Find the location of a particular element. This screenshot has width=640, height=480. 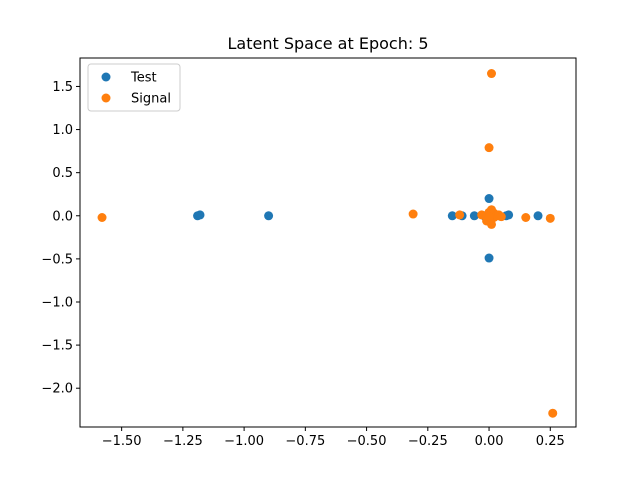

chart-title: Latent Space at Epoch: 5 is located at coordinates (328, 43).